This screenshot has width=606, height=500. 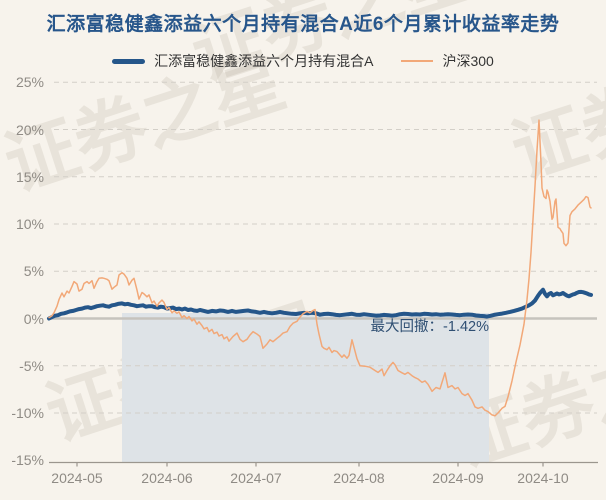 I want to click on index-line-swatch, so click(x=417, y=61).